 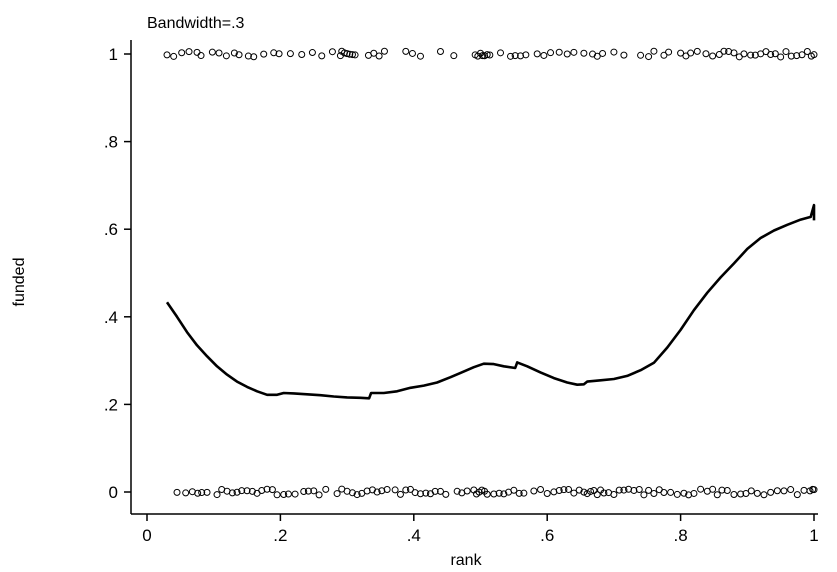 I want to click on y-axis-title: funded, so click(x=19, y=282).